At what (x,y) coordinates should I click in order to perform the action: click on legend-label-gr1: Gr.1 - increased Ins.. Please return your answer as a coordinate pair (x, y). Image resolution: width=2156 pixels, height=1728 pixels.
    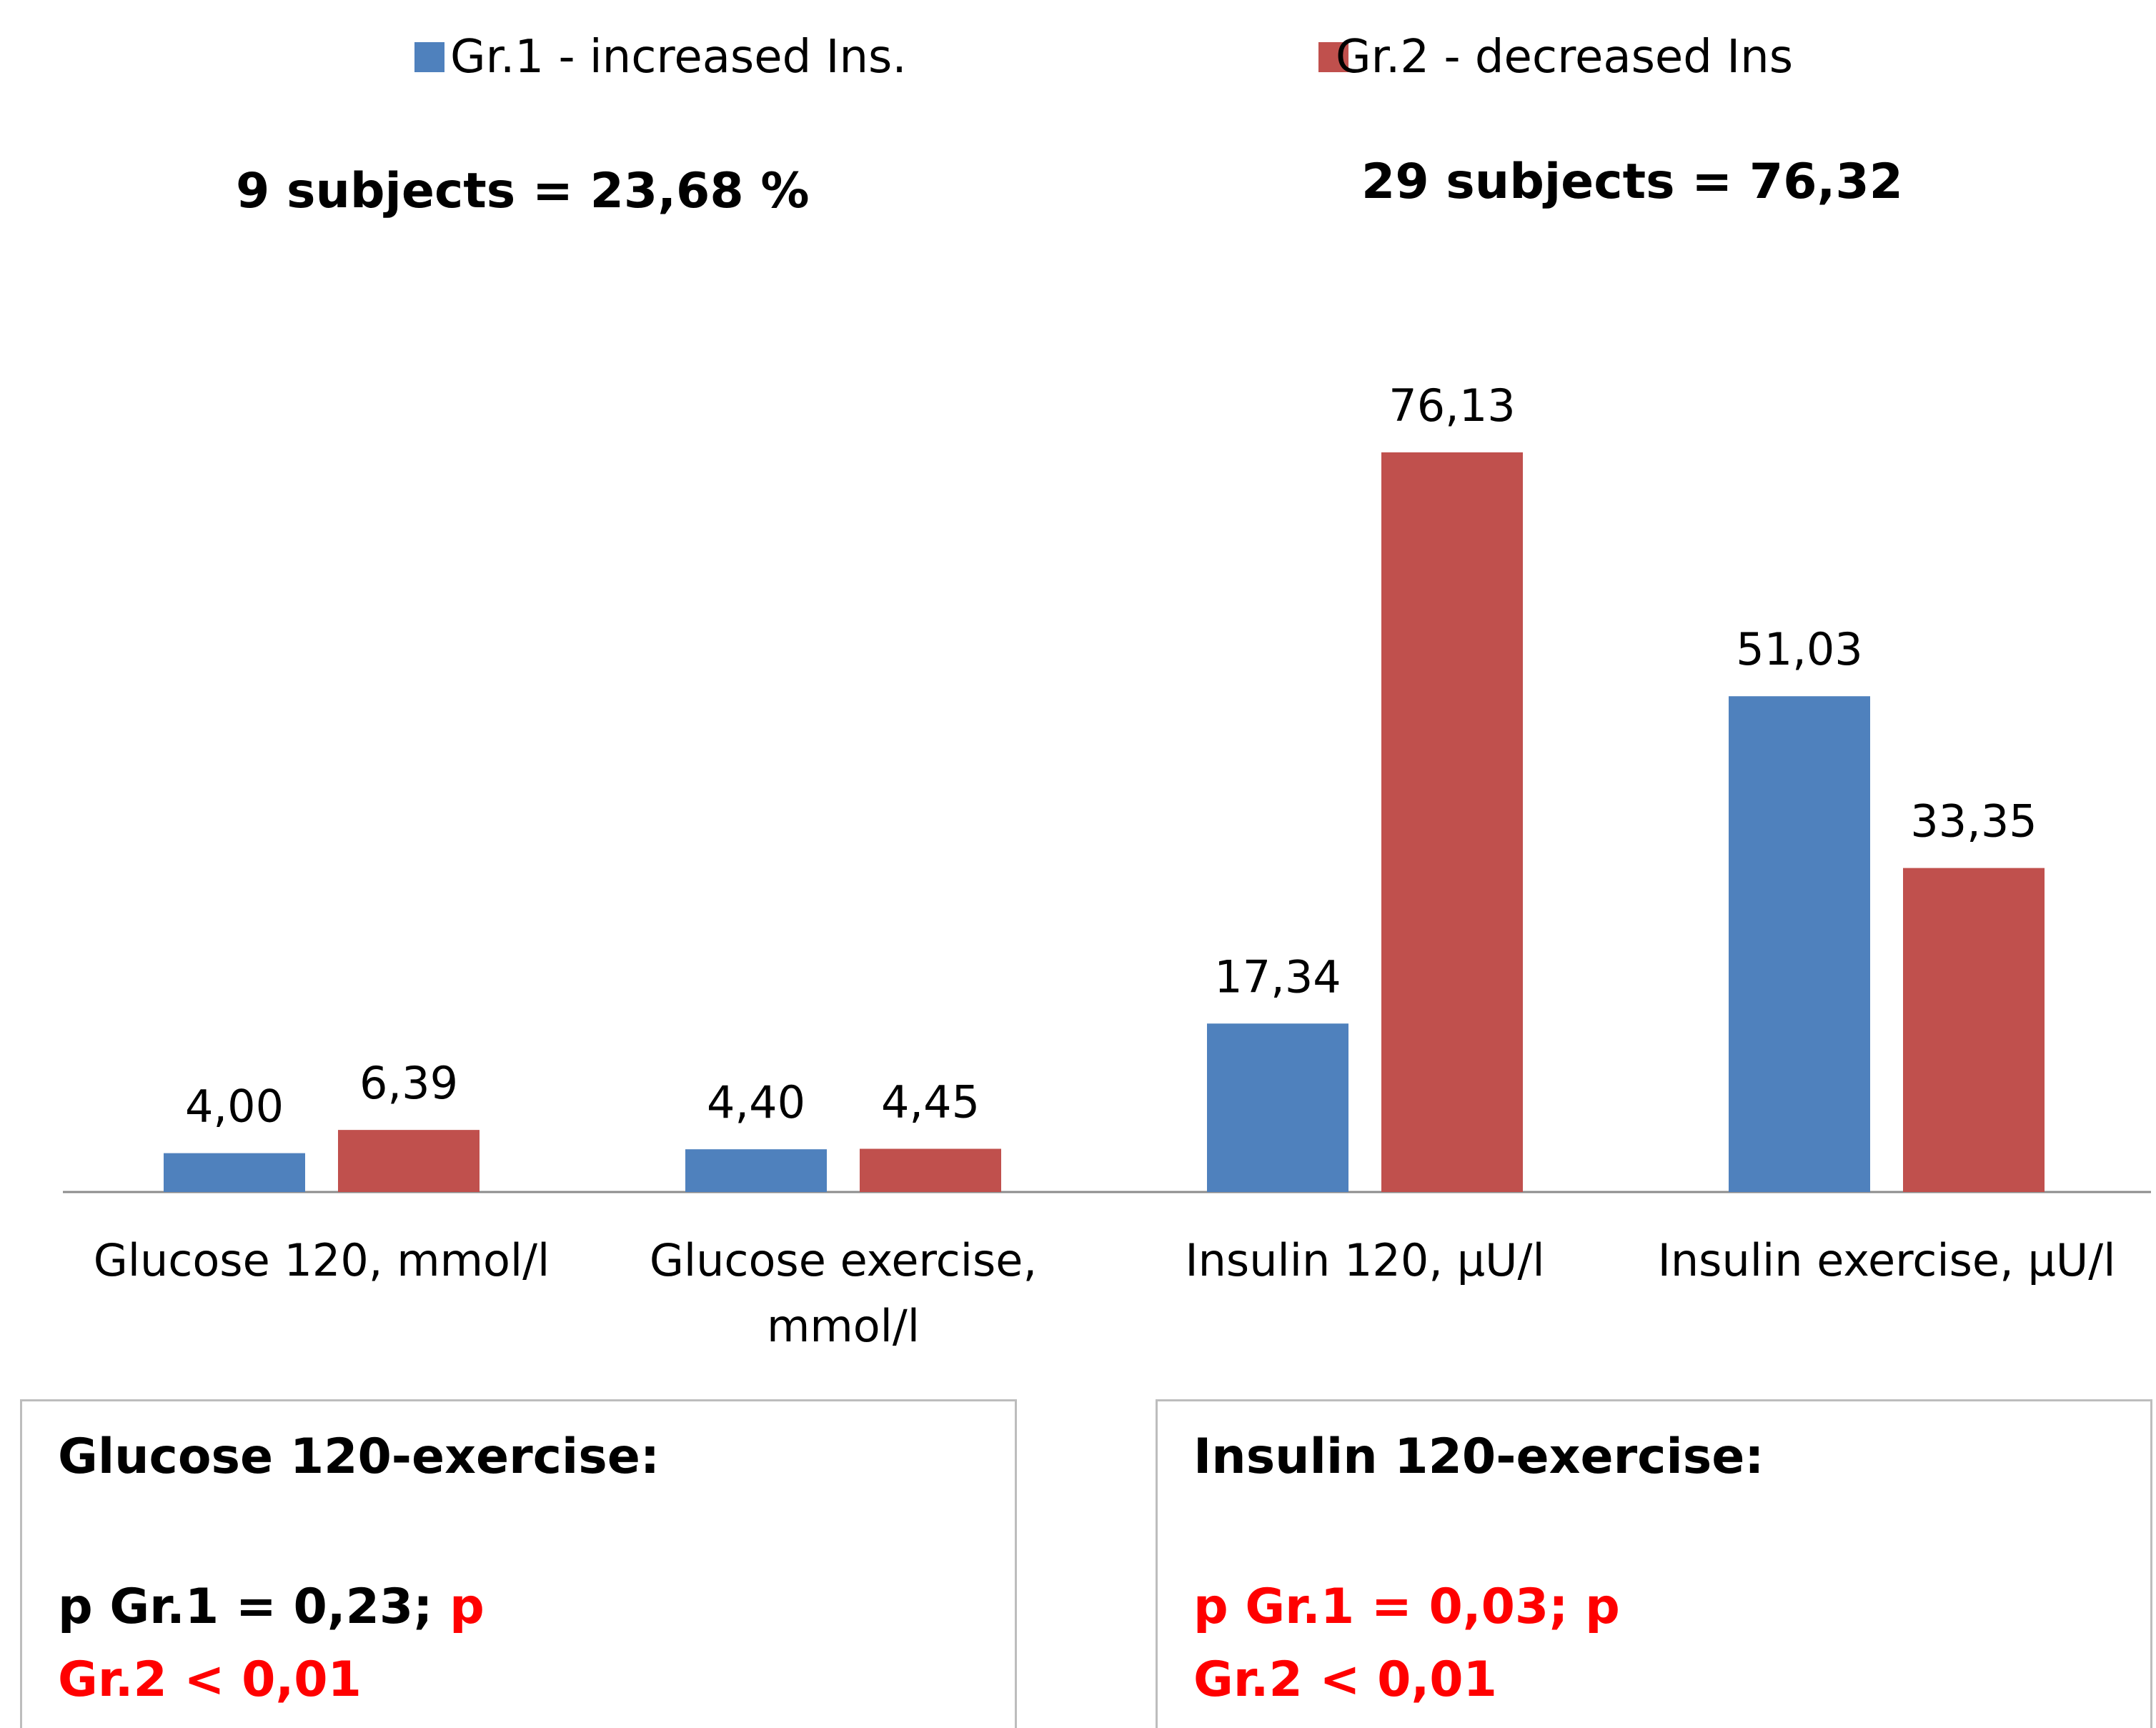
    Looking at the image, I should click on (678, 57).